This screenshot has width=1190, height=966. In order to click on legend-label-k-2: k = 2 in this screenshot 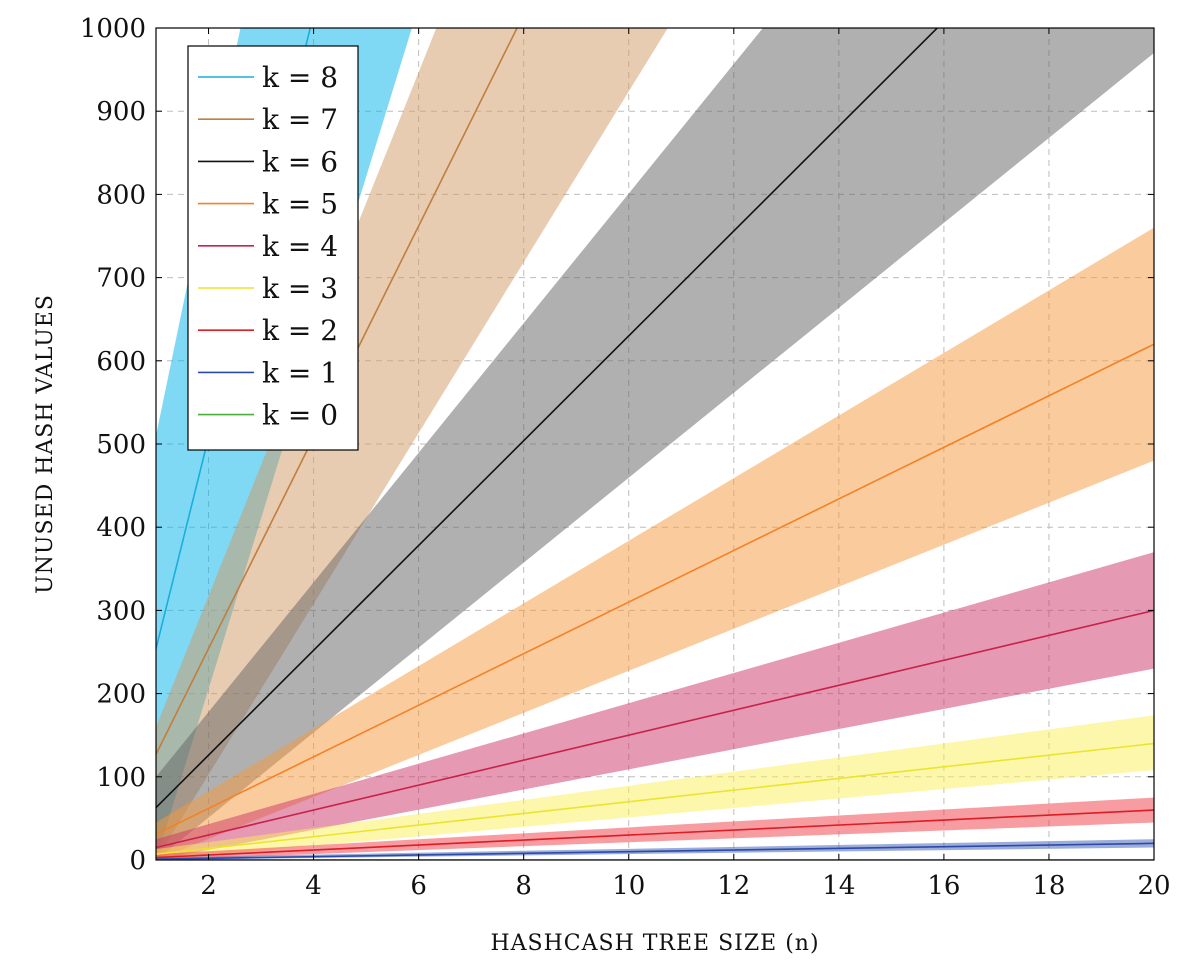, I will do `click(300, 330)`.